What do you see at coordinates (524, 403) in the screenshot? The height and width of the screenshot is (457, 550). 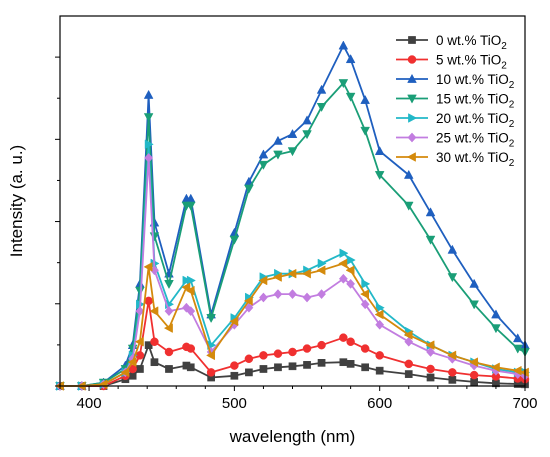 I see `x-tick-label: 700` at bounding box center [524, 403].